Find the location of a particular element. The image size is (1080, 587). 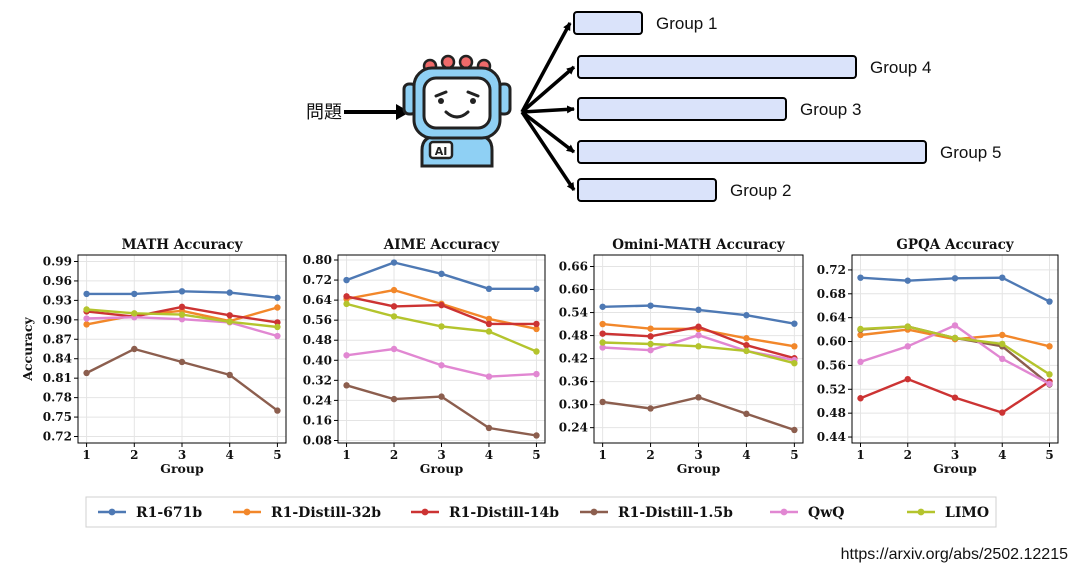

group-label: Group 3 is located at coordinates (830, 109).